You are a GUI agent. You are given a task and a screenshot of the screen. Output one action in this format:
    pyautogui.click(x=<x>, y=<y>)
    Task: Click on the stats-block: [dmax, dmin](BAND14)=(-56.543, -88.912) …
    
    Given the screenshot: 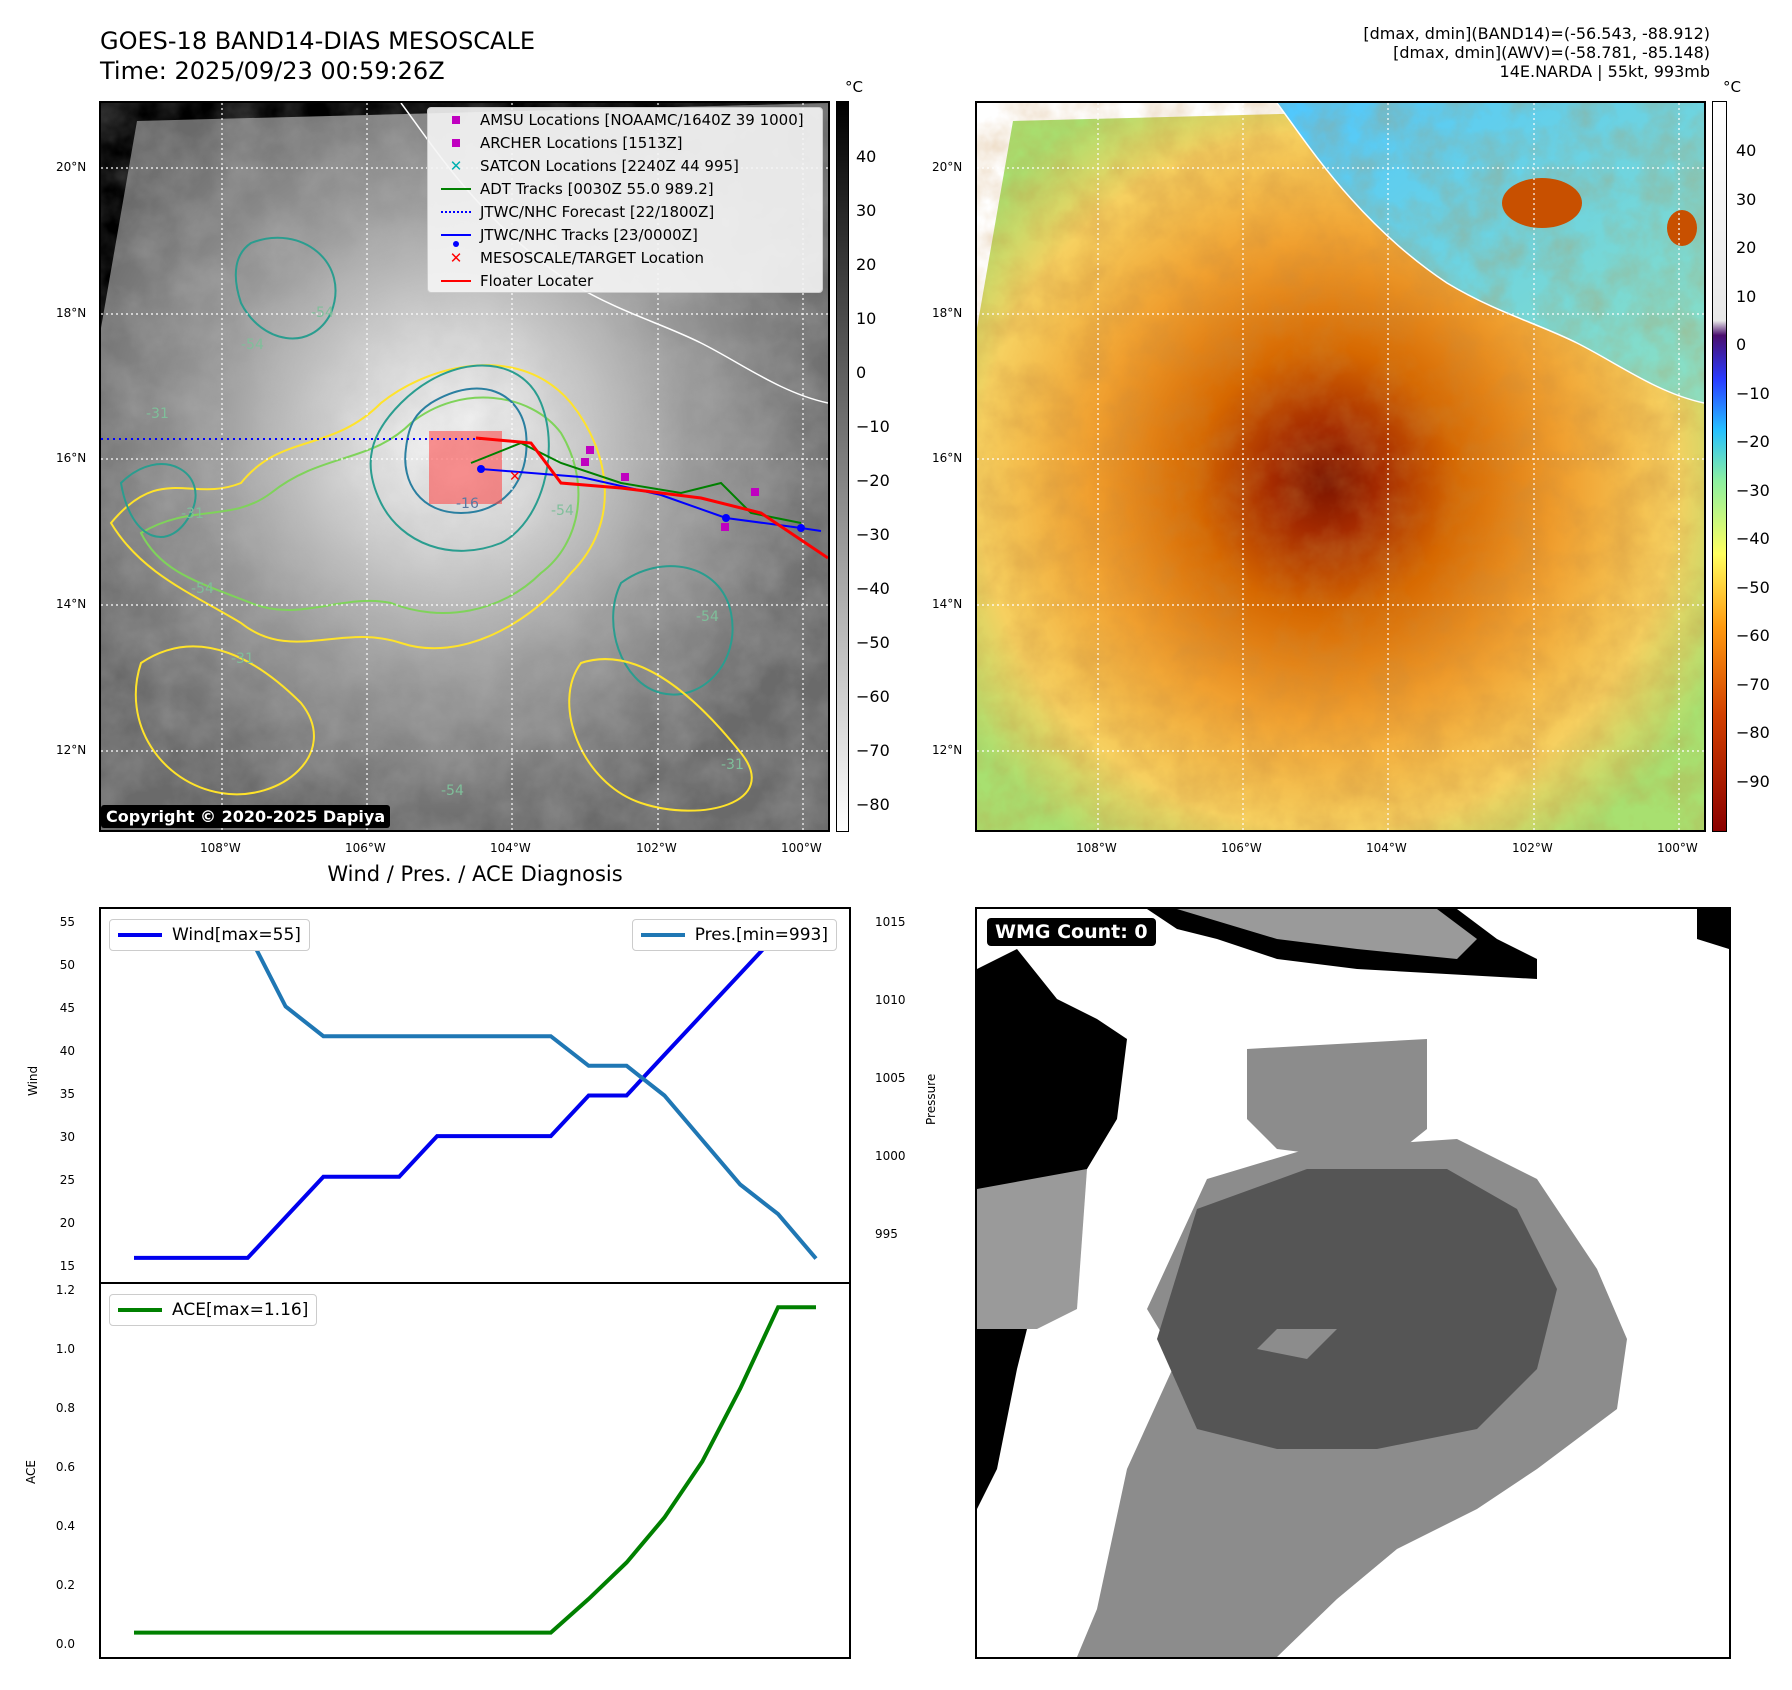 What is the action you would take?
    pyautogui.click(x=1536, y=52)
    